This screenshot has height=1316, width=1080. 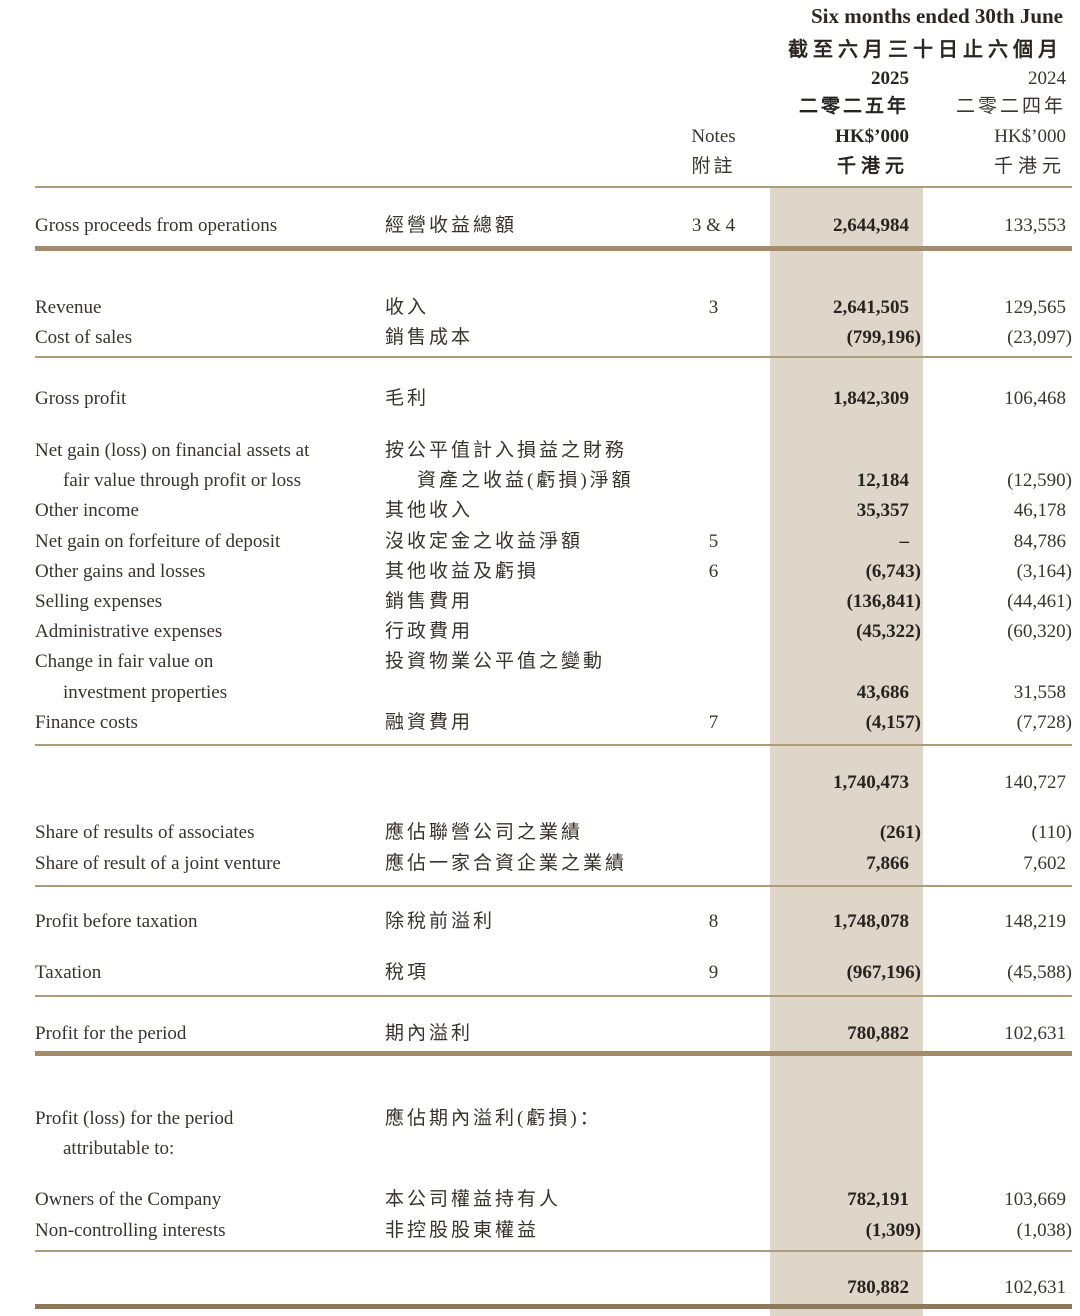 What do you see at coordinates (553, 79) in the screenshot?
I see `year-header-row: 2025 2024` at bounding box center [553, 79].